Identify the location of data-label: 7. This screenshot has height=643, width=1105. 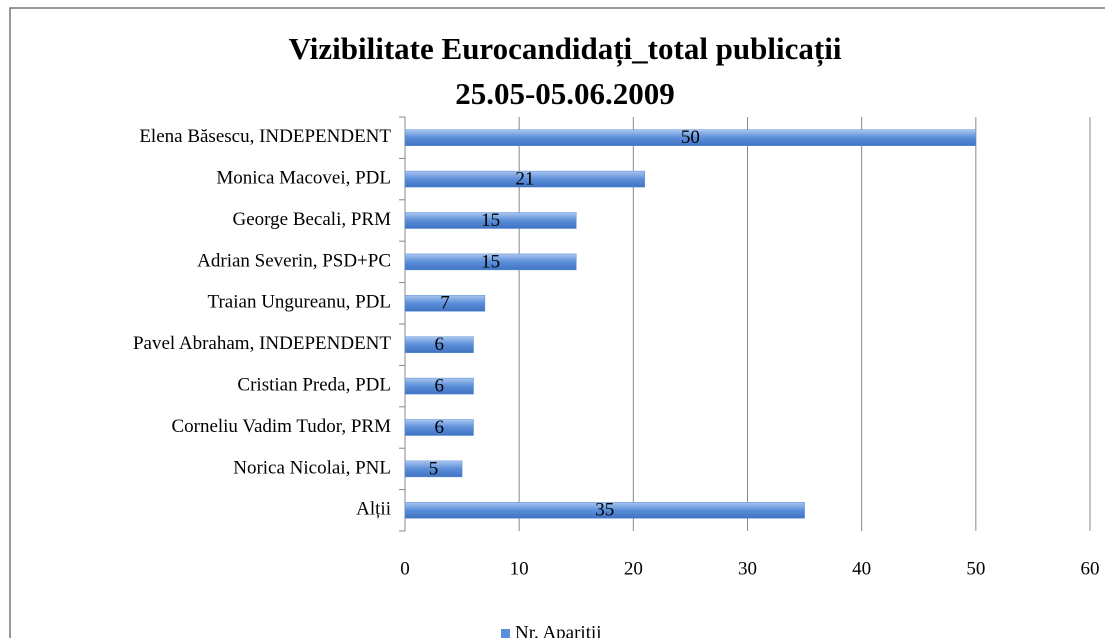
(445, 303).